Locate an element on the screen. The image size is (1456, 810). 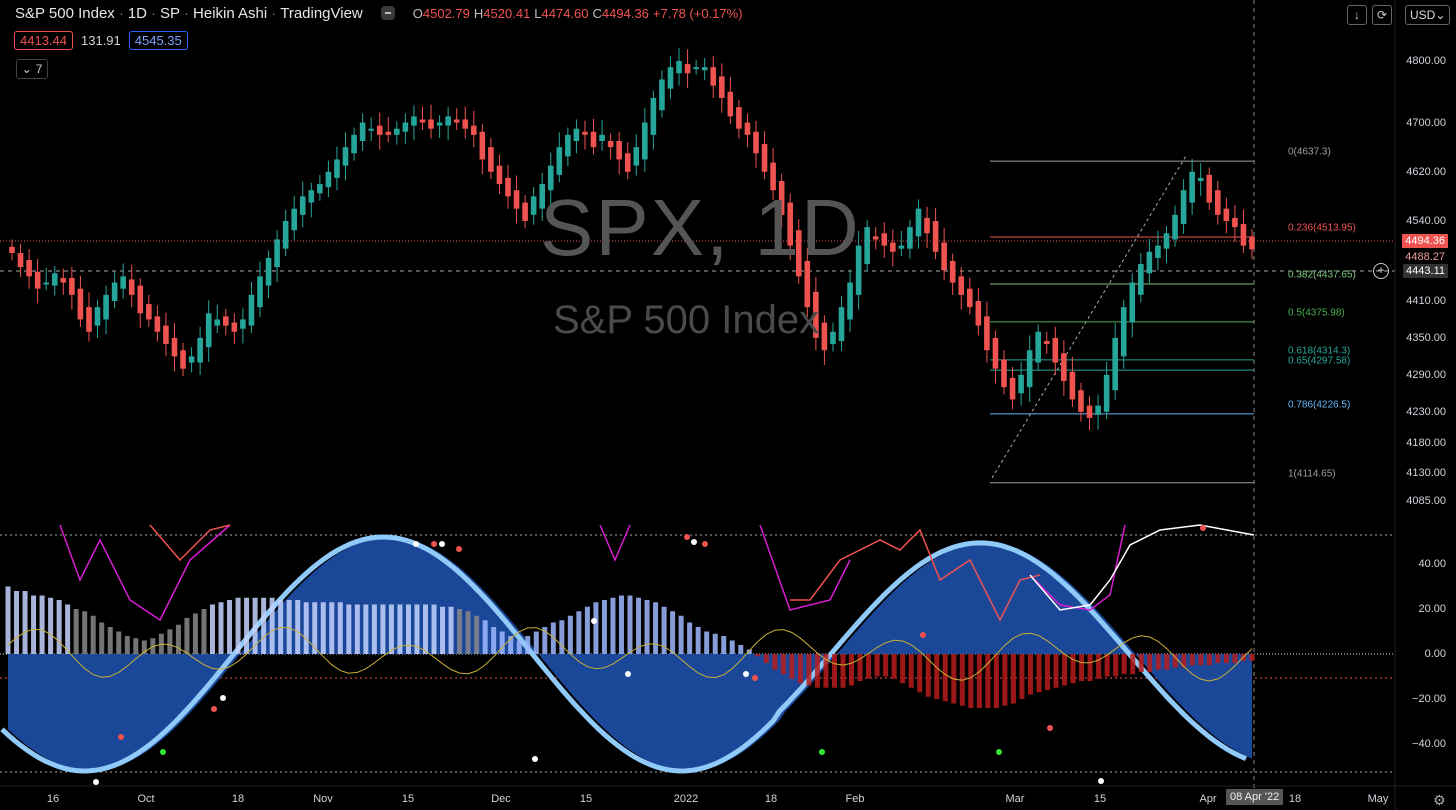
settings-gear-icon: ⚙ is located at coordinates (1439, 800).